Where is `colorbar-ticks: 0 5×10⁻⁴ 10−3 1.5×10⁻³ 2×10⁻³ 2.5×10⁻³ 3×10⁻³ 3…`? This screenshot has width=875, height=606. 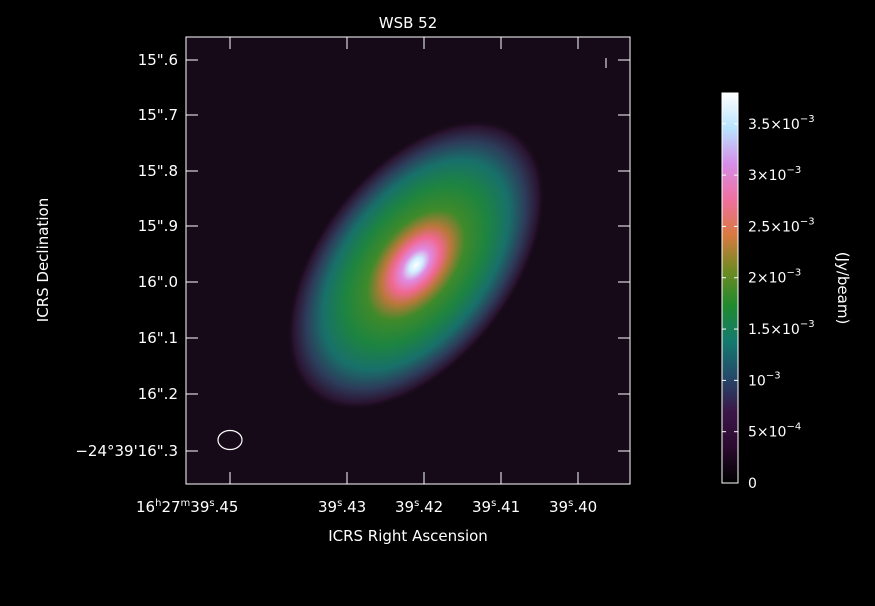
colorbar-ticks: 0 5×10⁻⁴ 10−3 1.5×10⁻³ 2×10⁻³ 2.5×10⁻³ 3×10⁻³ 3… is located at coordinates (768, 303).